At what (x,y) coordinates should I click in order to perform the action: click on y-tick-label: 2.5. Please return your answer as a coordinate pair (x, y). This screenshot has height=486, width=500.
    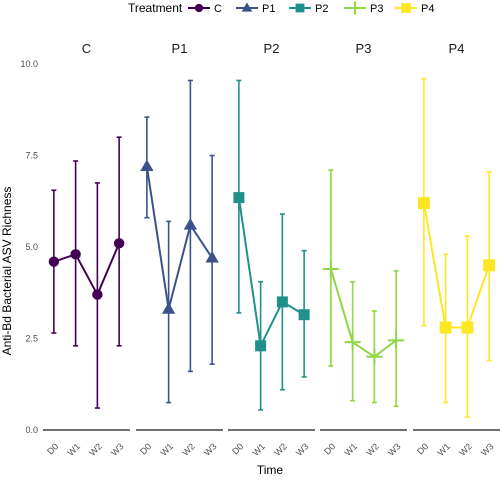
    Looking at the image, I should click on (31, 339).